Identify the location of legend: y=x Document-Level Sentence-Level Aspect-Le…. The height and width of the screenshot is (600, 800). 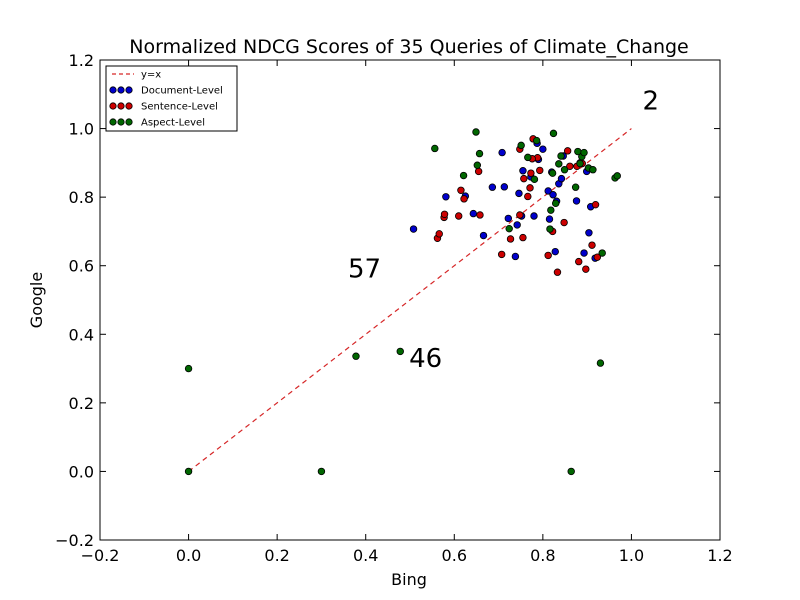
(171, 98).